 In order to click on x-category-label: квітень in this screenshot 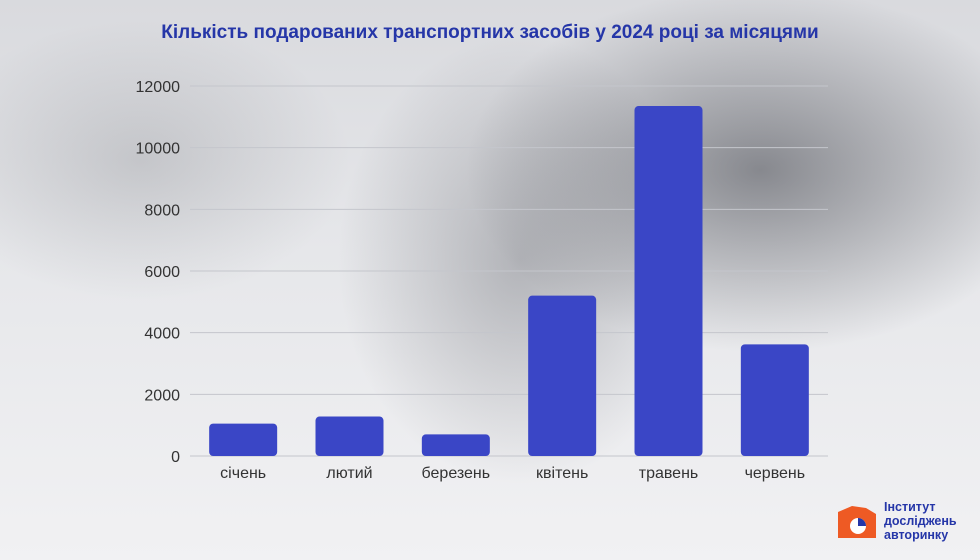, I will do `click(562, 473)`.